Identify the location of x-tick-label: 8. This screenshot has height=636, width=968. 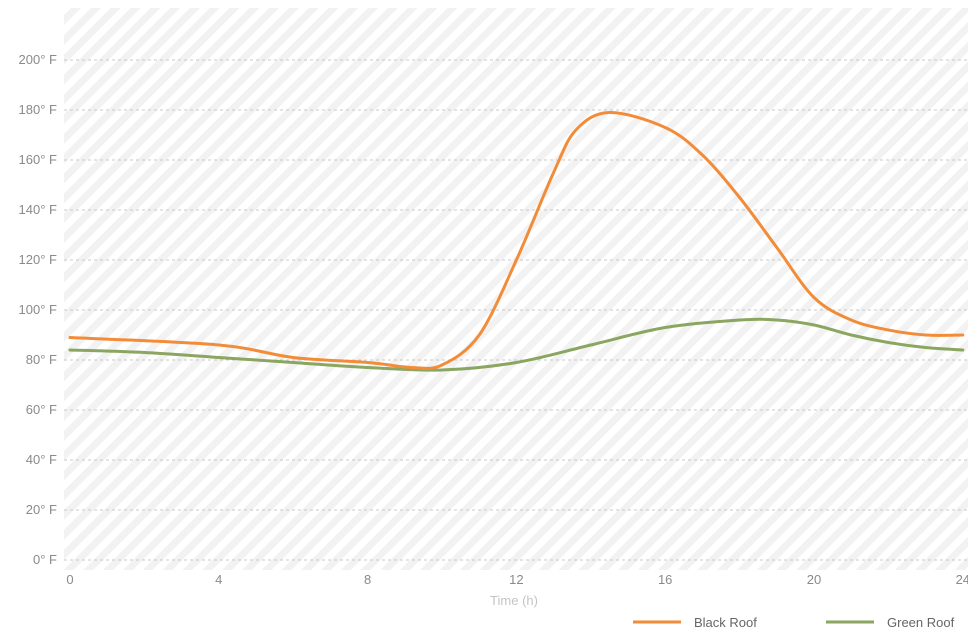
(367, 579).